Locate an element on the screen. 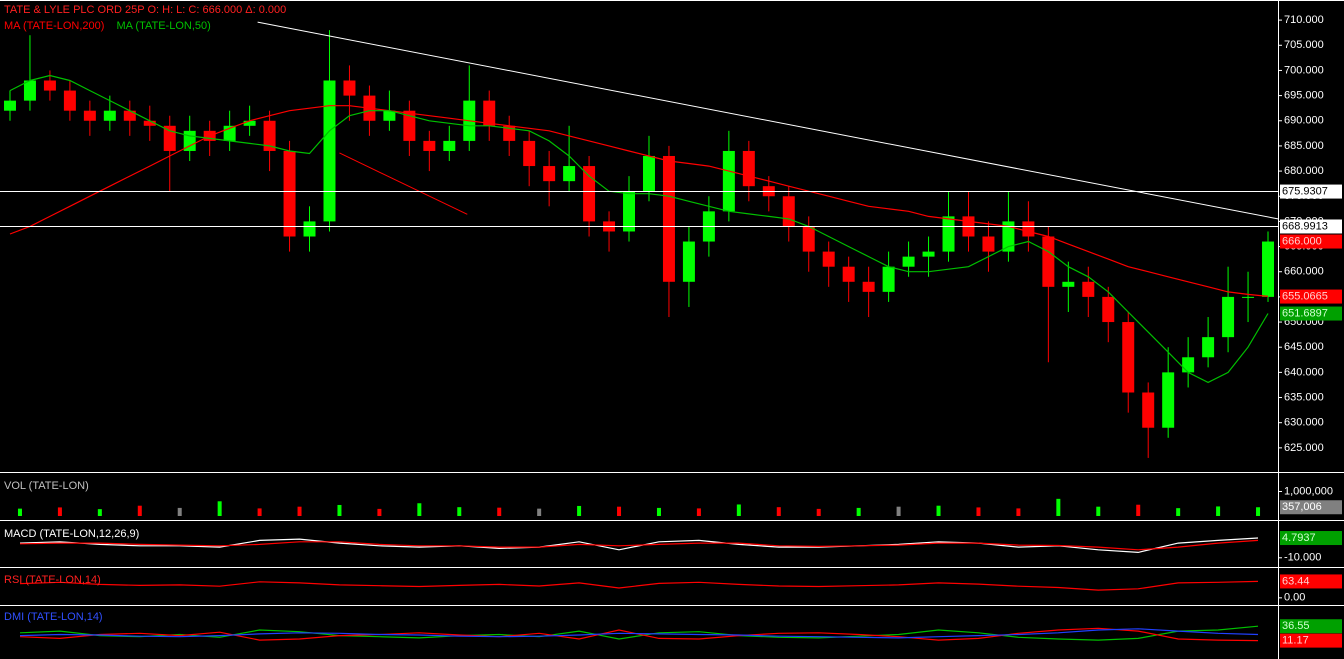 The image size is (1344, 659). y-tick-label: 630.000 is located at coordinates (1304, 423).